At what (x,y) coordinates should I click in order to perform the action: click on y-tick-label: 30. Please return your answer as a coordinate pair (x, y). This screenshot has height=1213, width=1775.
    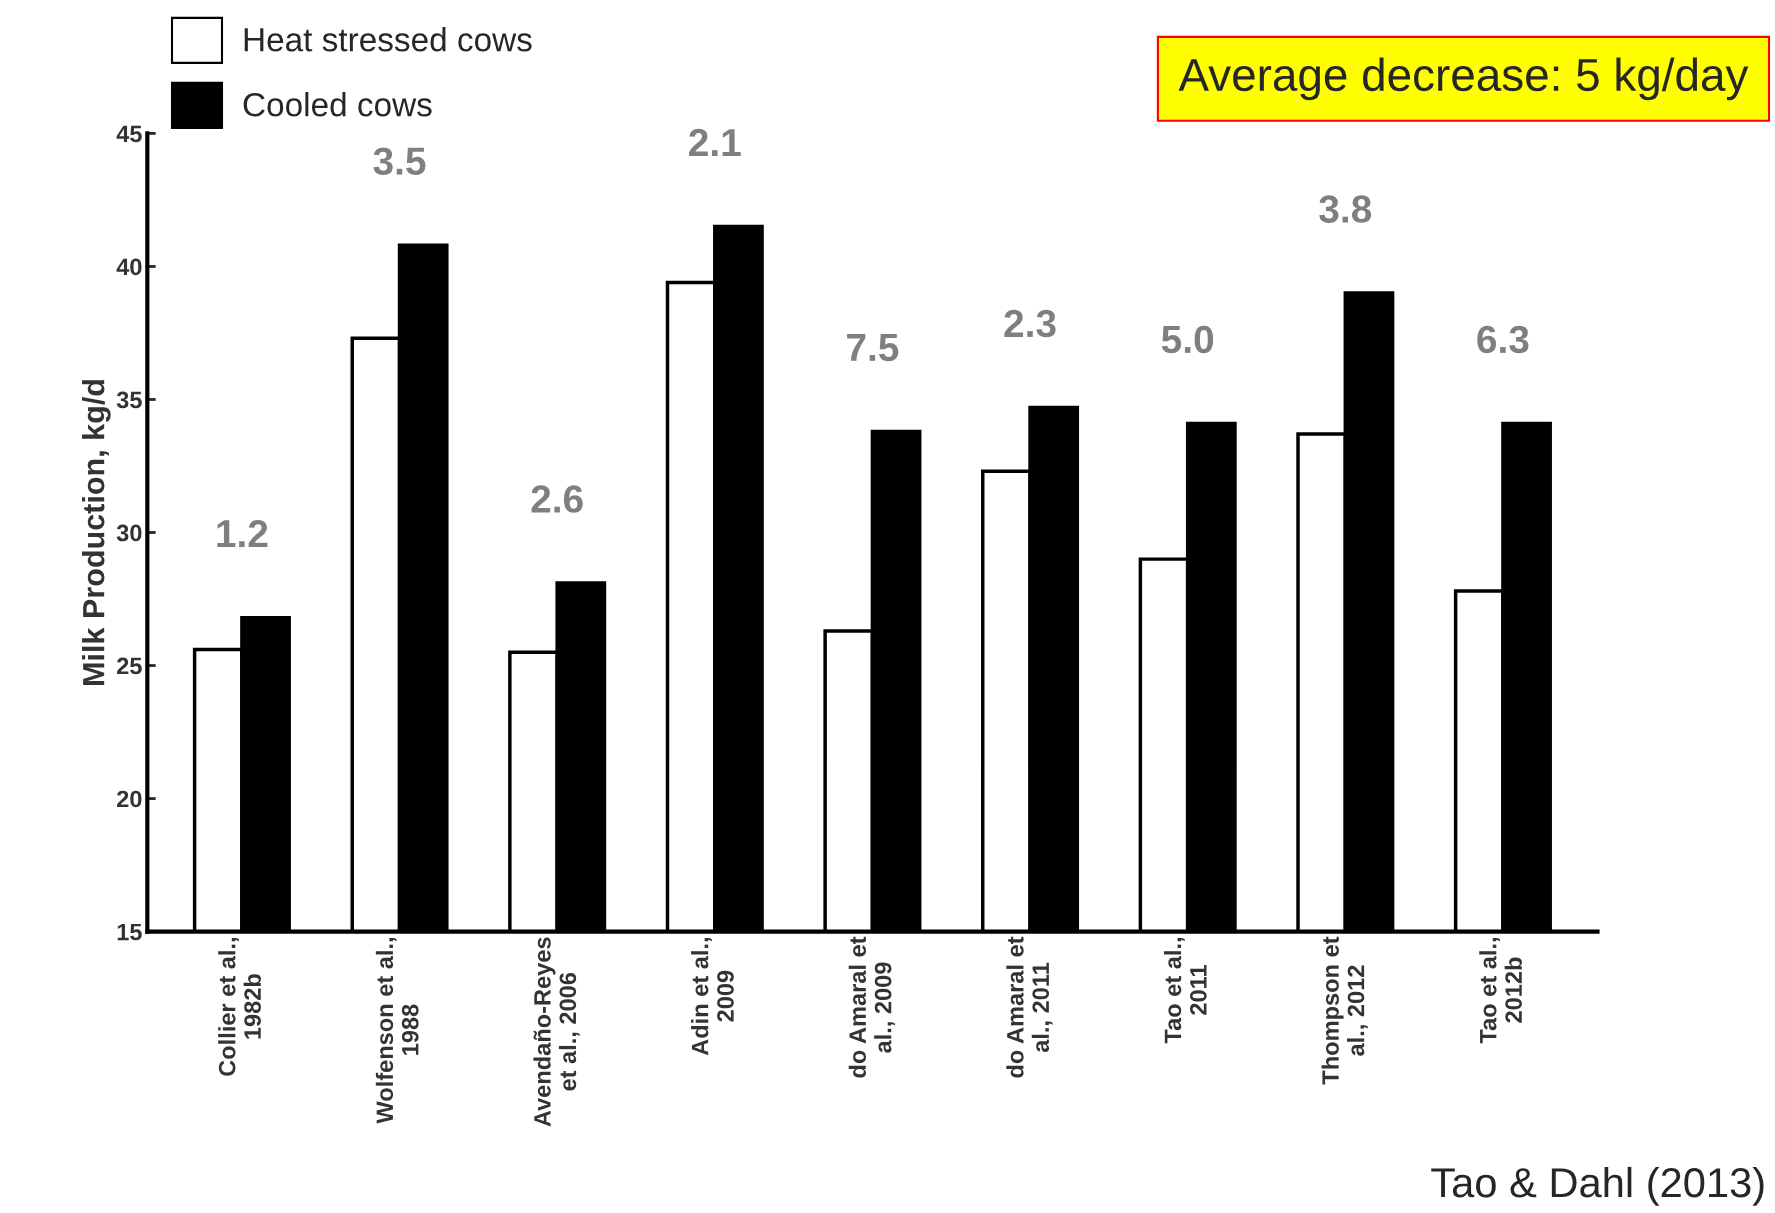
    Looking at the image, I should click on (129, 533).